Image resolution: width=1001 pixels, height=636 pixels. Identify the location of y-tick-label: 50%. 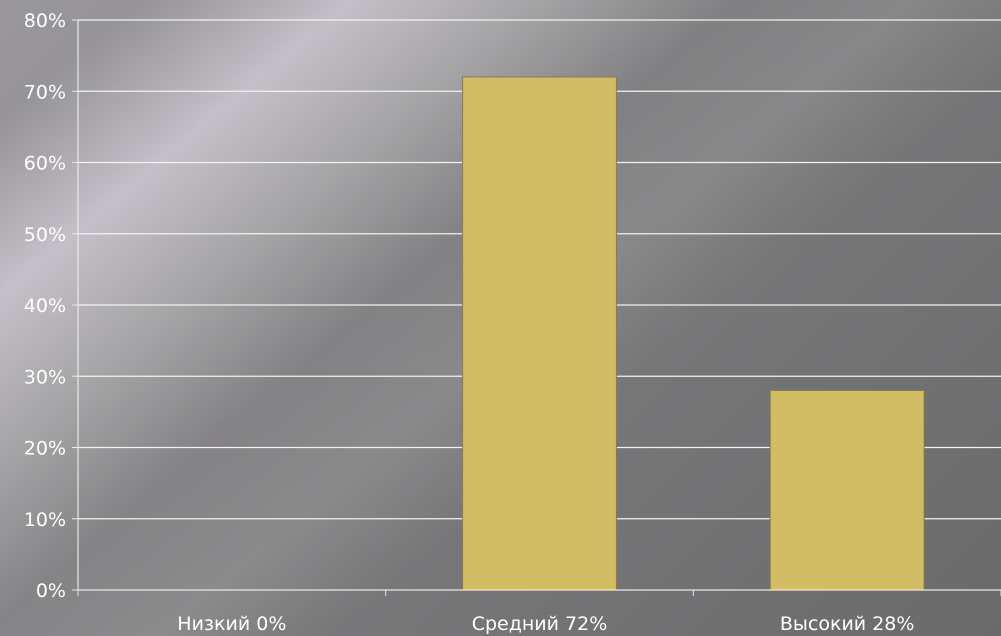
(45, 235).